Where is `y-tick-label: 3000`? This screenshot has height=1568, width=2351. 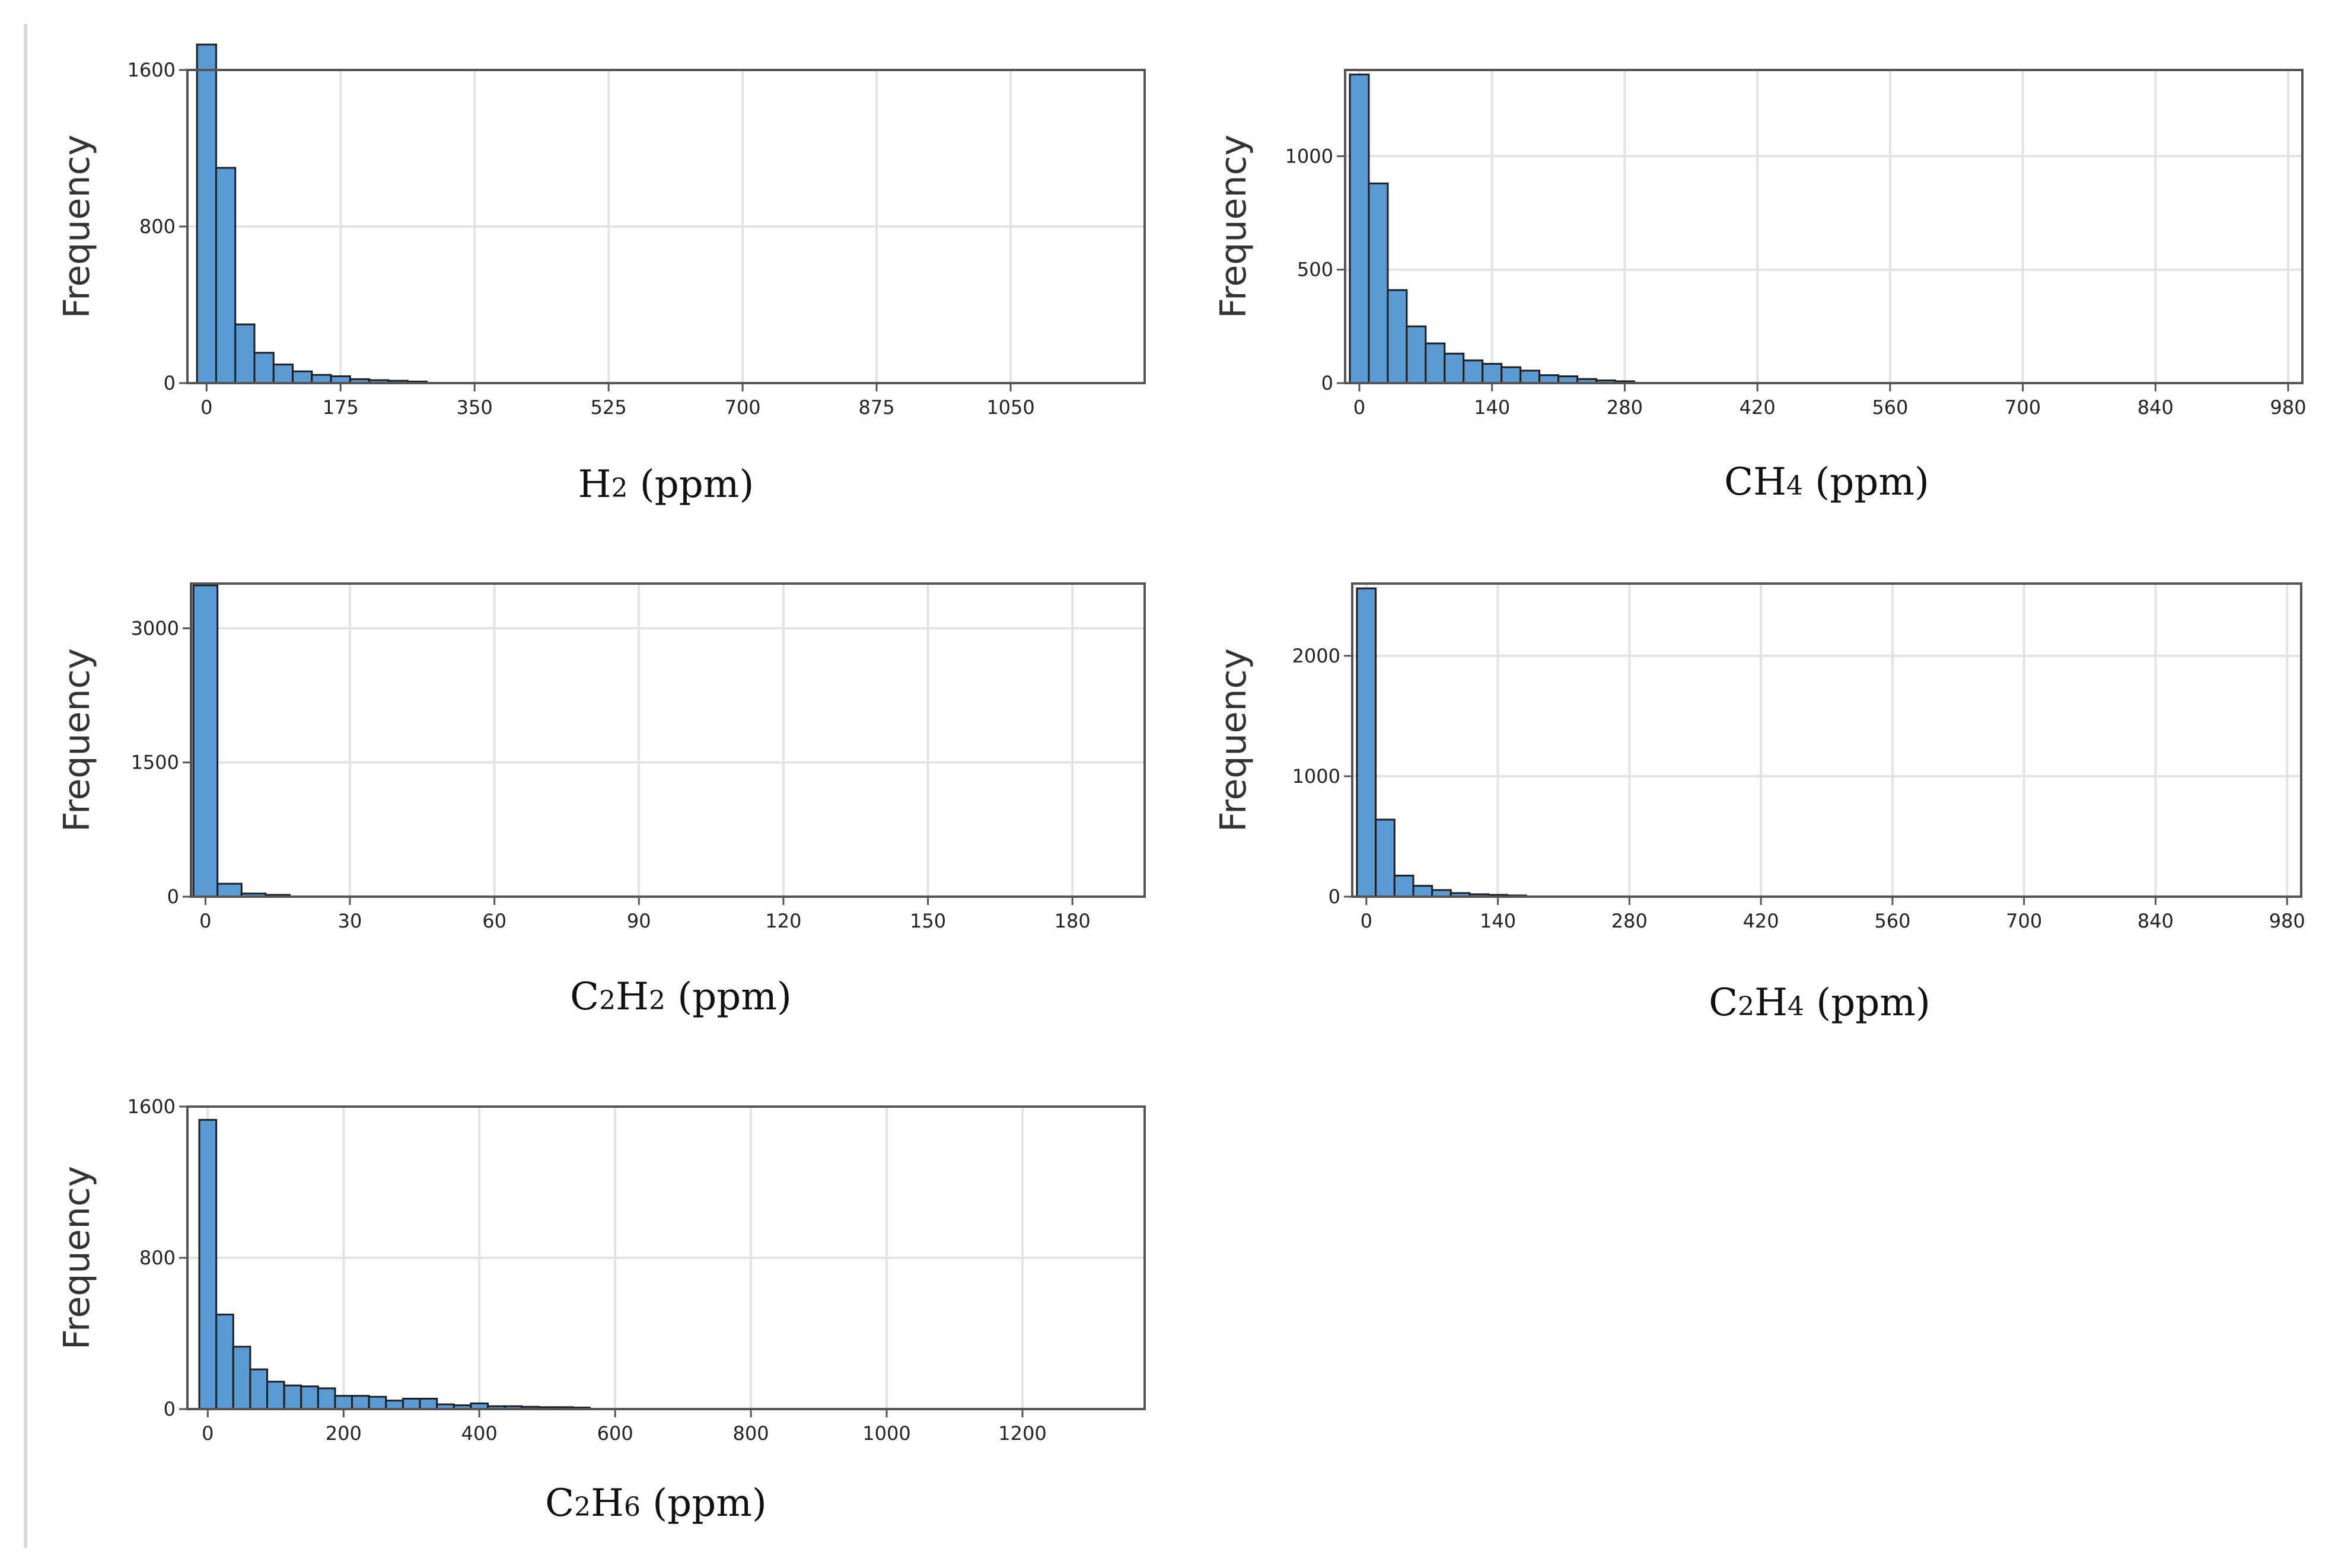 y-tick-label: 3000 is located at coordinates (155, 628).